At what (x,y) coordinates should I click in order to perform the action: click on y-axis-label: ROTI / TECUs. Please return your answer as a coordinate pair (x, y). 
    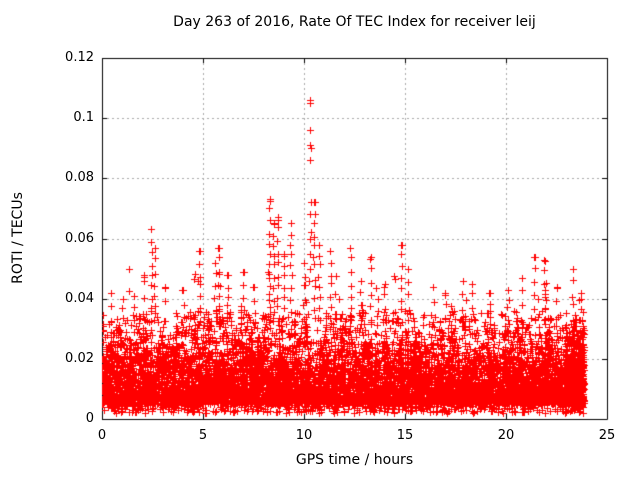
    Looking at the image, I should click on (18, 238).